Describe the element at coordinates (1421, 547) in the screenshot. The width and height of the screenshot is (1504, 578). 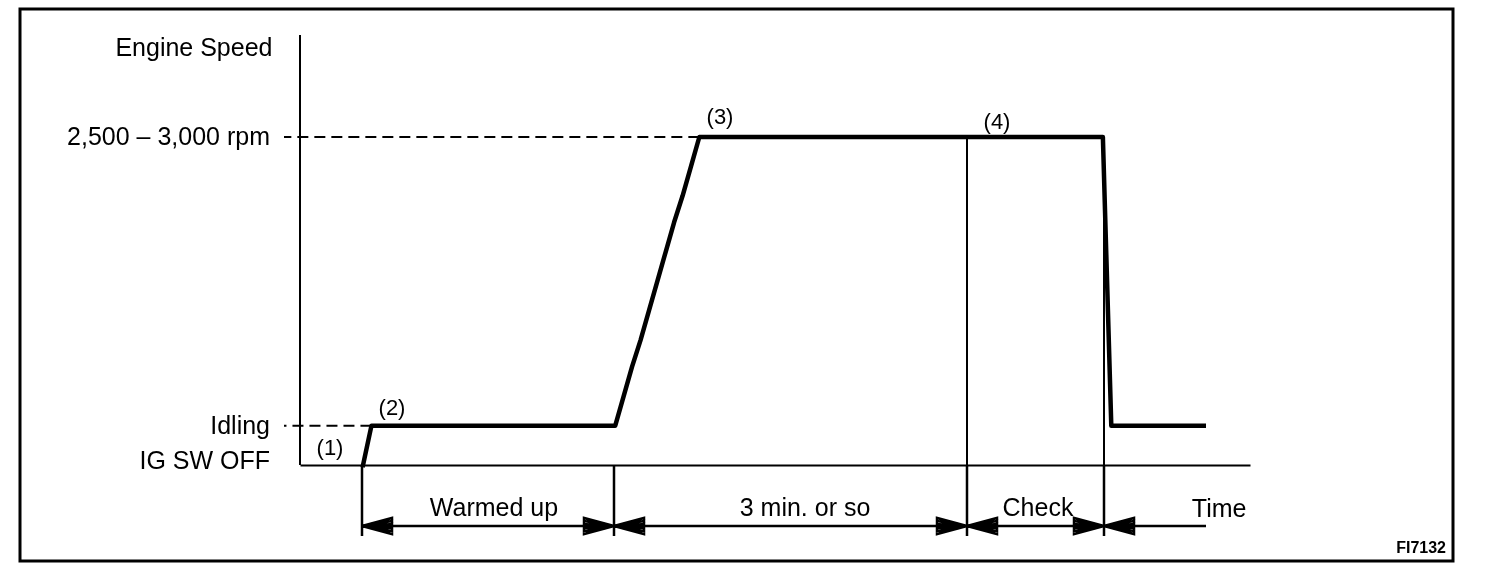
I see `text: FI7132` at that location.